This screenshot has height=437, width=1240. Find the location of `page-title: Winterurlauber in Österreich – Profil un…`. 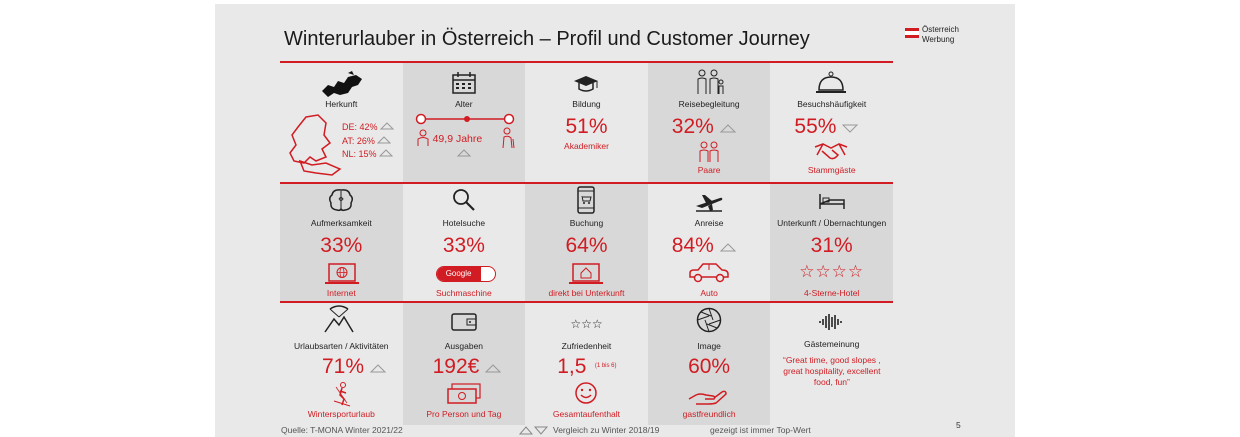

page-title: Winterurlauber in Österreich – Profil un… is located at coordinates (547, 39).